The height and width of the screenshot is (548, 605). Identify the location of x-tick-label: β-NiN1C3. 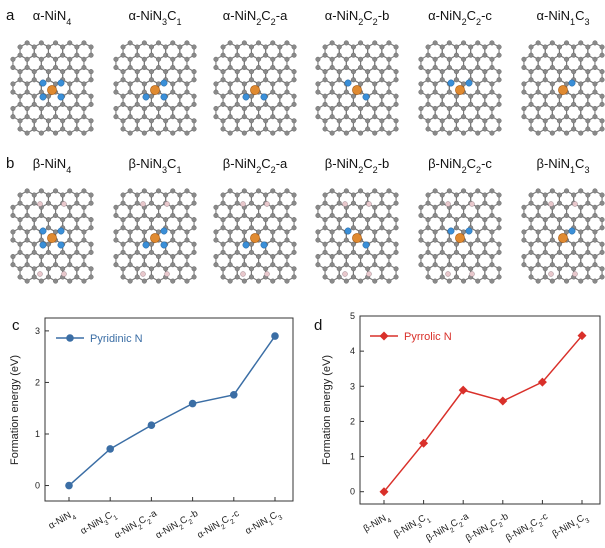
(570, 526).